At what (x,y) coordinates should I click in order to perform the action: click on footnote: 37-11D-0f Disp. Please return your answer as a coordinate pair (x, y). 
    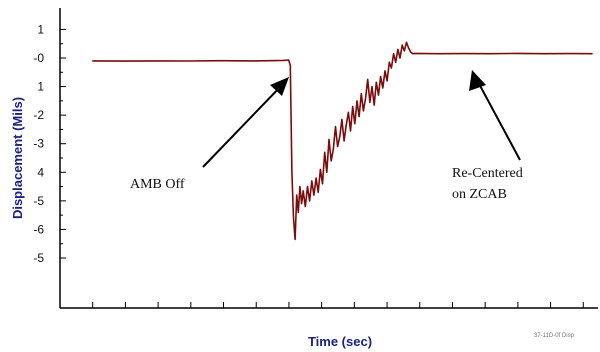
    Looking at the image, I should click on (554, 336).